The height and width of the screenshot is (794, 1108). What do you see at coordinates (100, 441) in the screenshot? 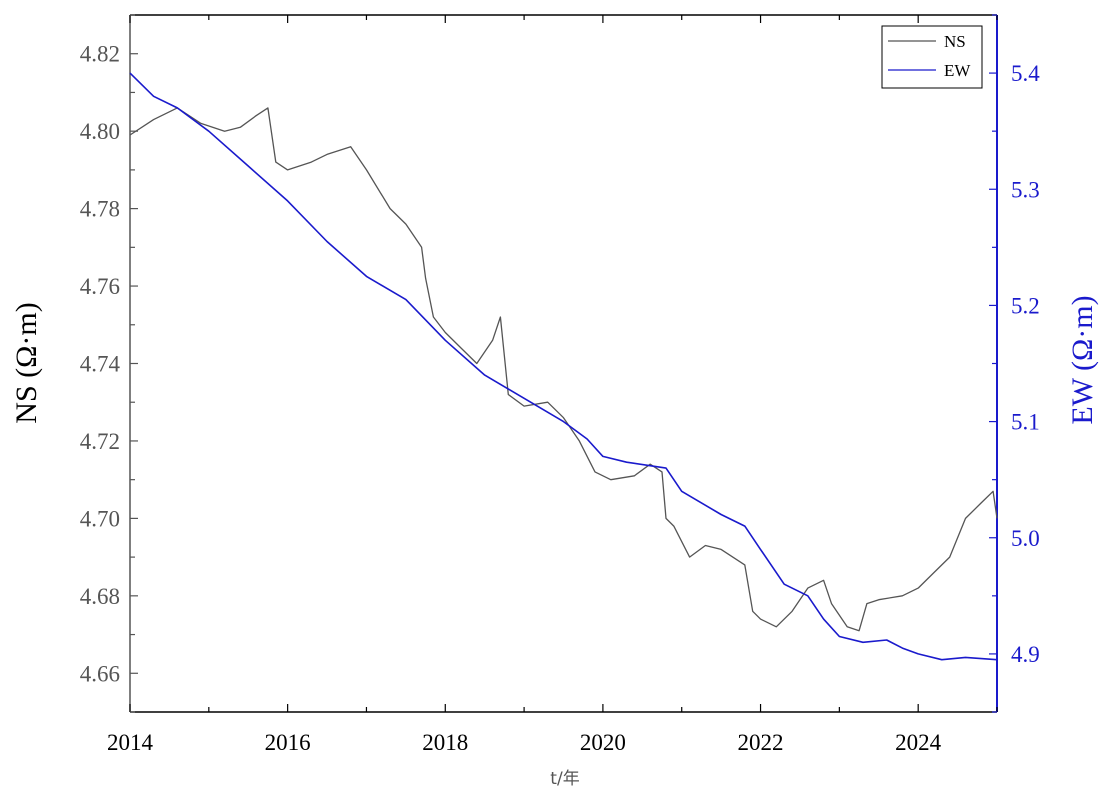
I see `left-y-tick-label: 4.72` at bounding box center [100, 441].